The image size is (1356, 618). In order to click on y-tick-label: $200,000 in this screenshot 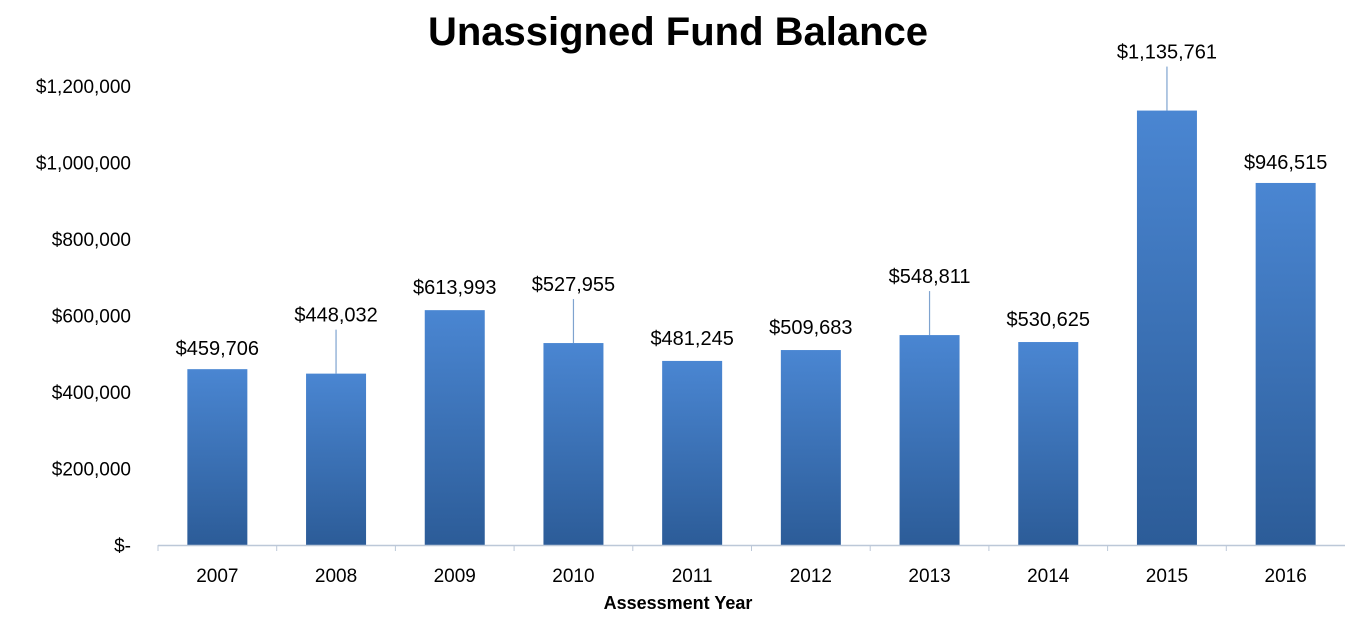, I will do `click(91, 470)`.